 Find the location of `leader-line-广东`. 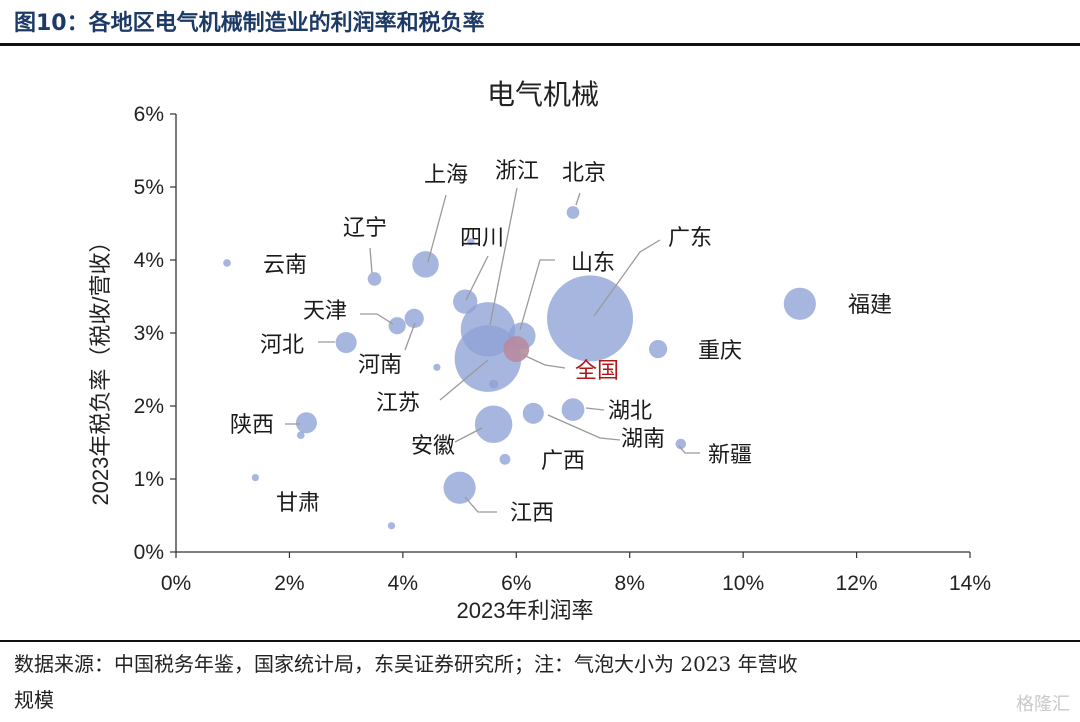

leader-line-广东 is located at coordinates (627, 278).